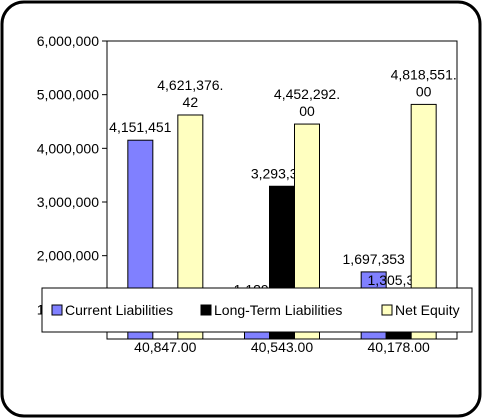 Image resolution: width=483 pixels, height=420 pixels. Describe the element at coordinates (119, 310) in the screenshot. I see `legend-label-1: Current Liabilities` at that location.